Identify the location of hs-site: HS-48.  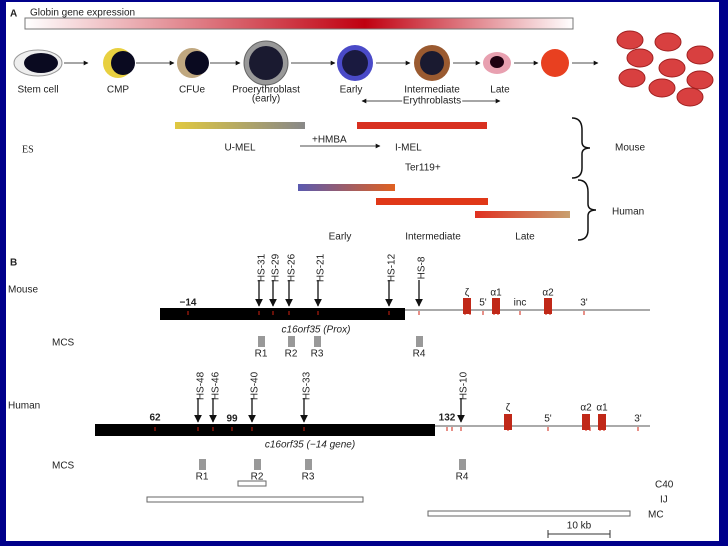
(201, 385).